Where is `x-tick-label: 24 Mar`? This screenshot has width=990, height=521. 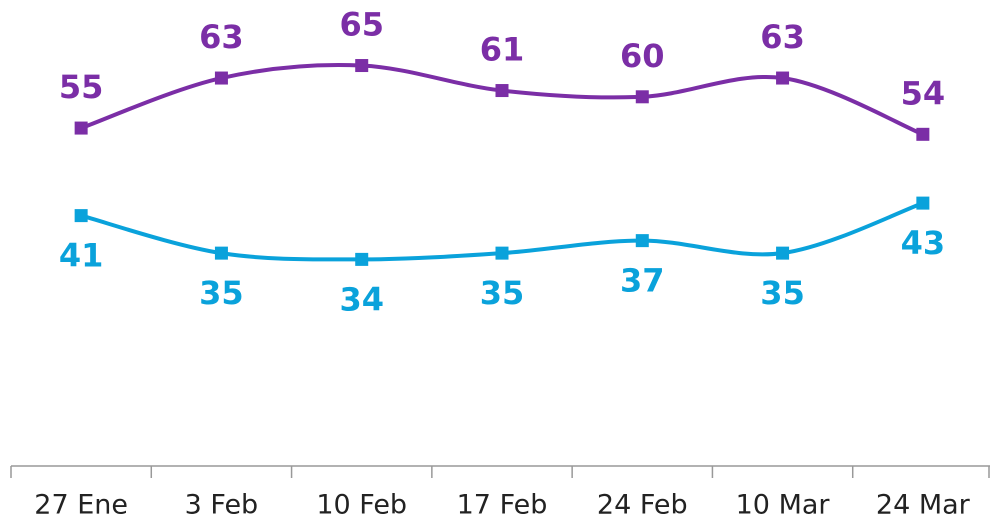
x-tick-label: 24 Mar is located at coordinates (923, 505).